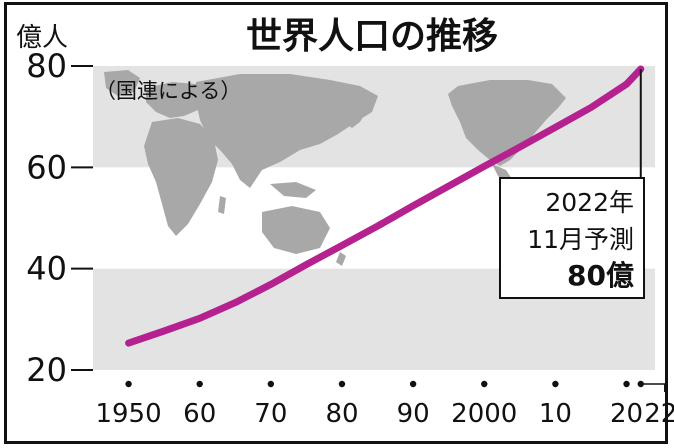 This screenshot has width=674, height=448. What do you see at coordinates (659, 414) in the screenshot?
I see `x-tick-label: 22` at bounding box center [659, 414].